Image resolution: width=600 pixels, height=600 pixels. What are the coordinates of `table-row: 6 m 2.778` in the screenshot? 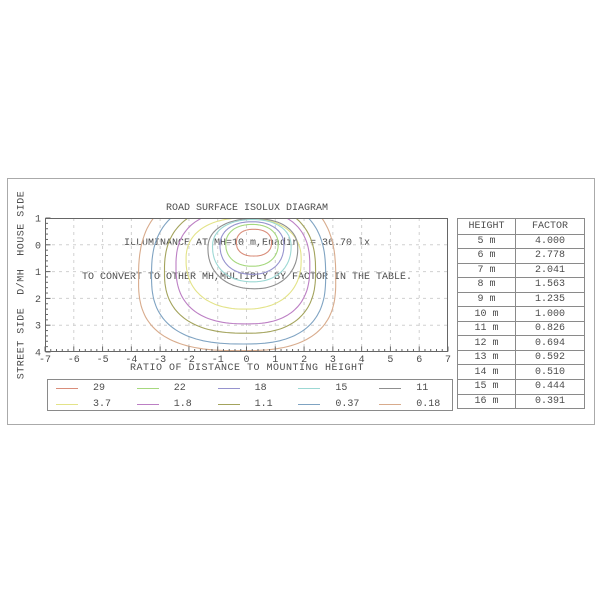 It's located at (521, 255).